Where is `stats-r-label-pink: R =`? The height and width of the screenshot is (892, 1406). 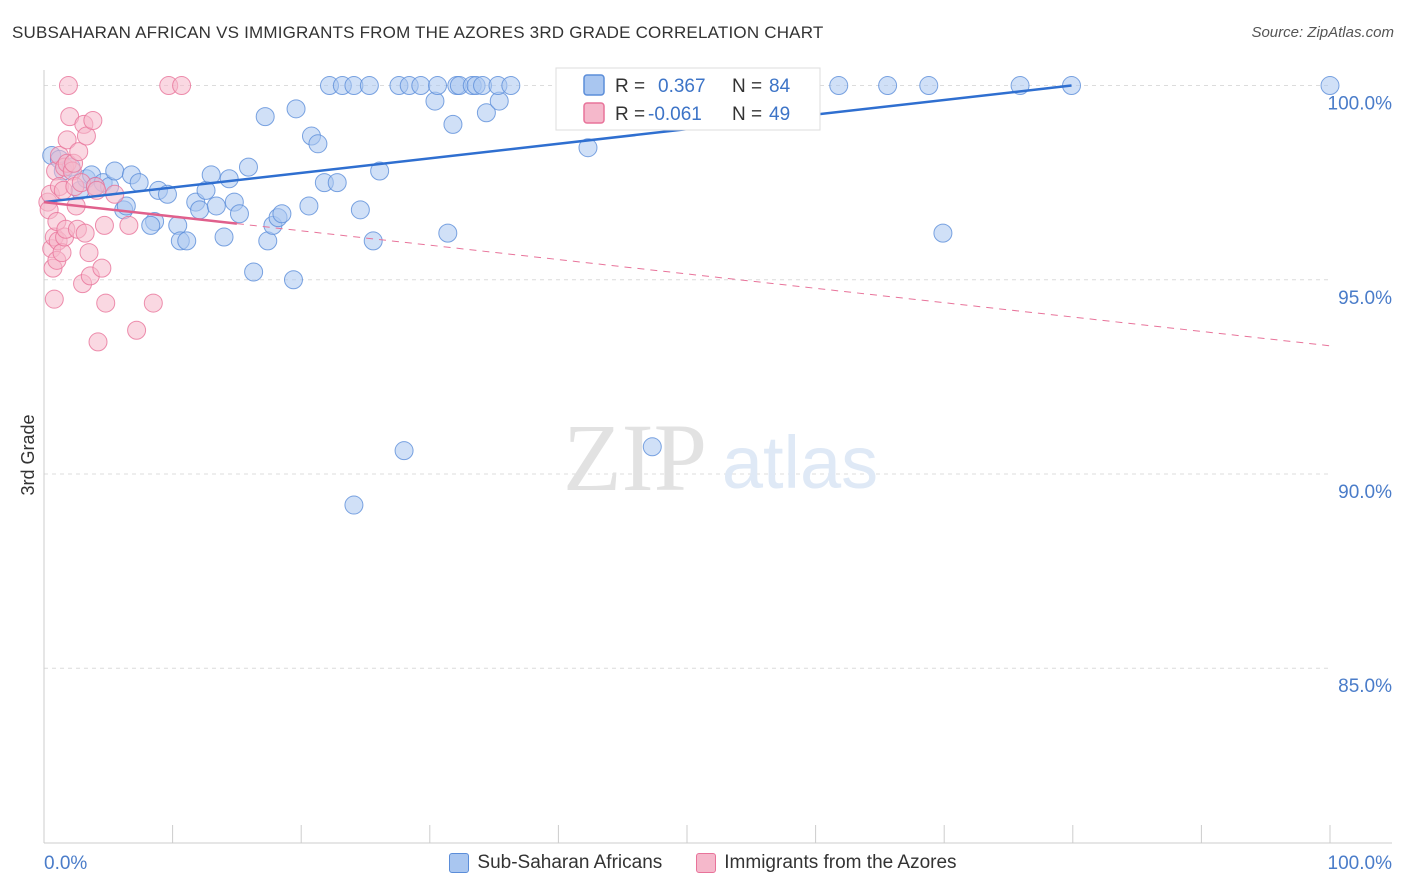 stats-r-label-pink: R = is located at coordinates (630, 114).